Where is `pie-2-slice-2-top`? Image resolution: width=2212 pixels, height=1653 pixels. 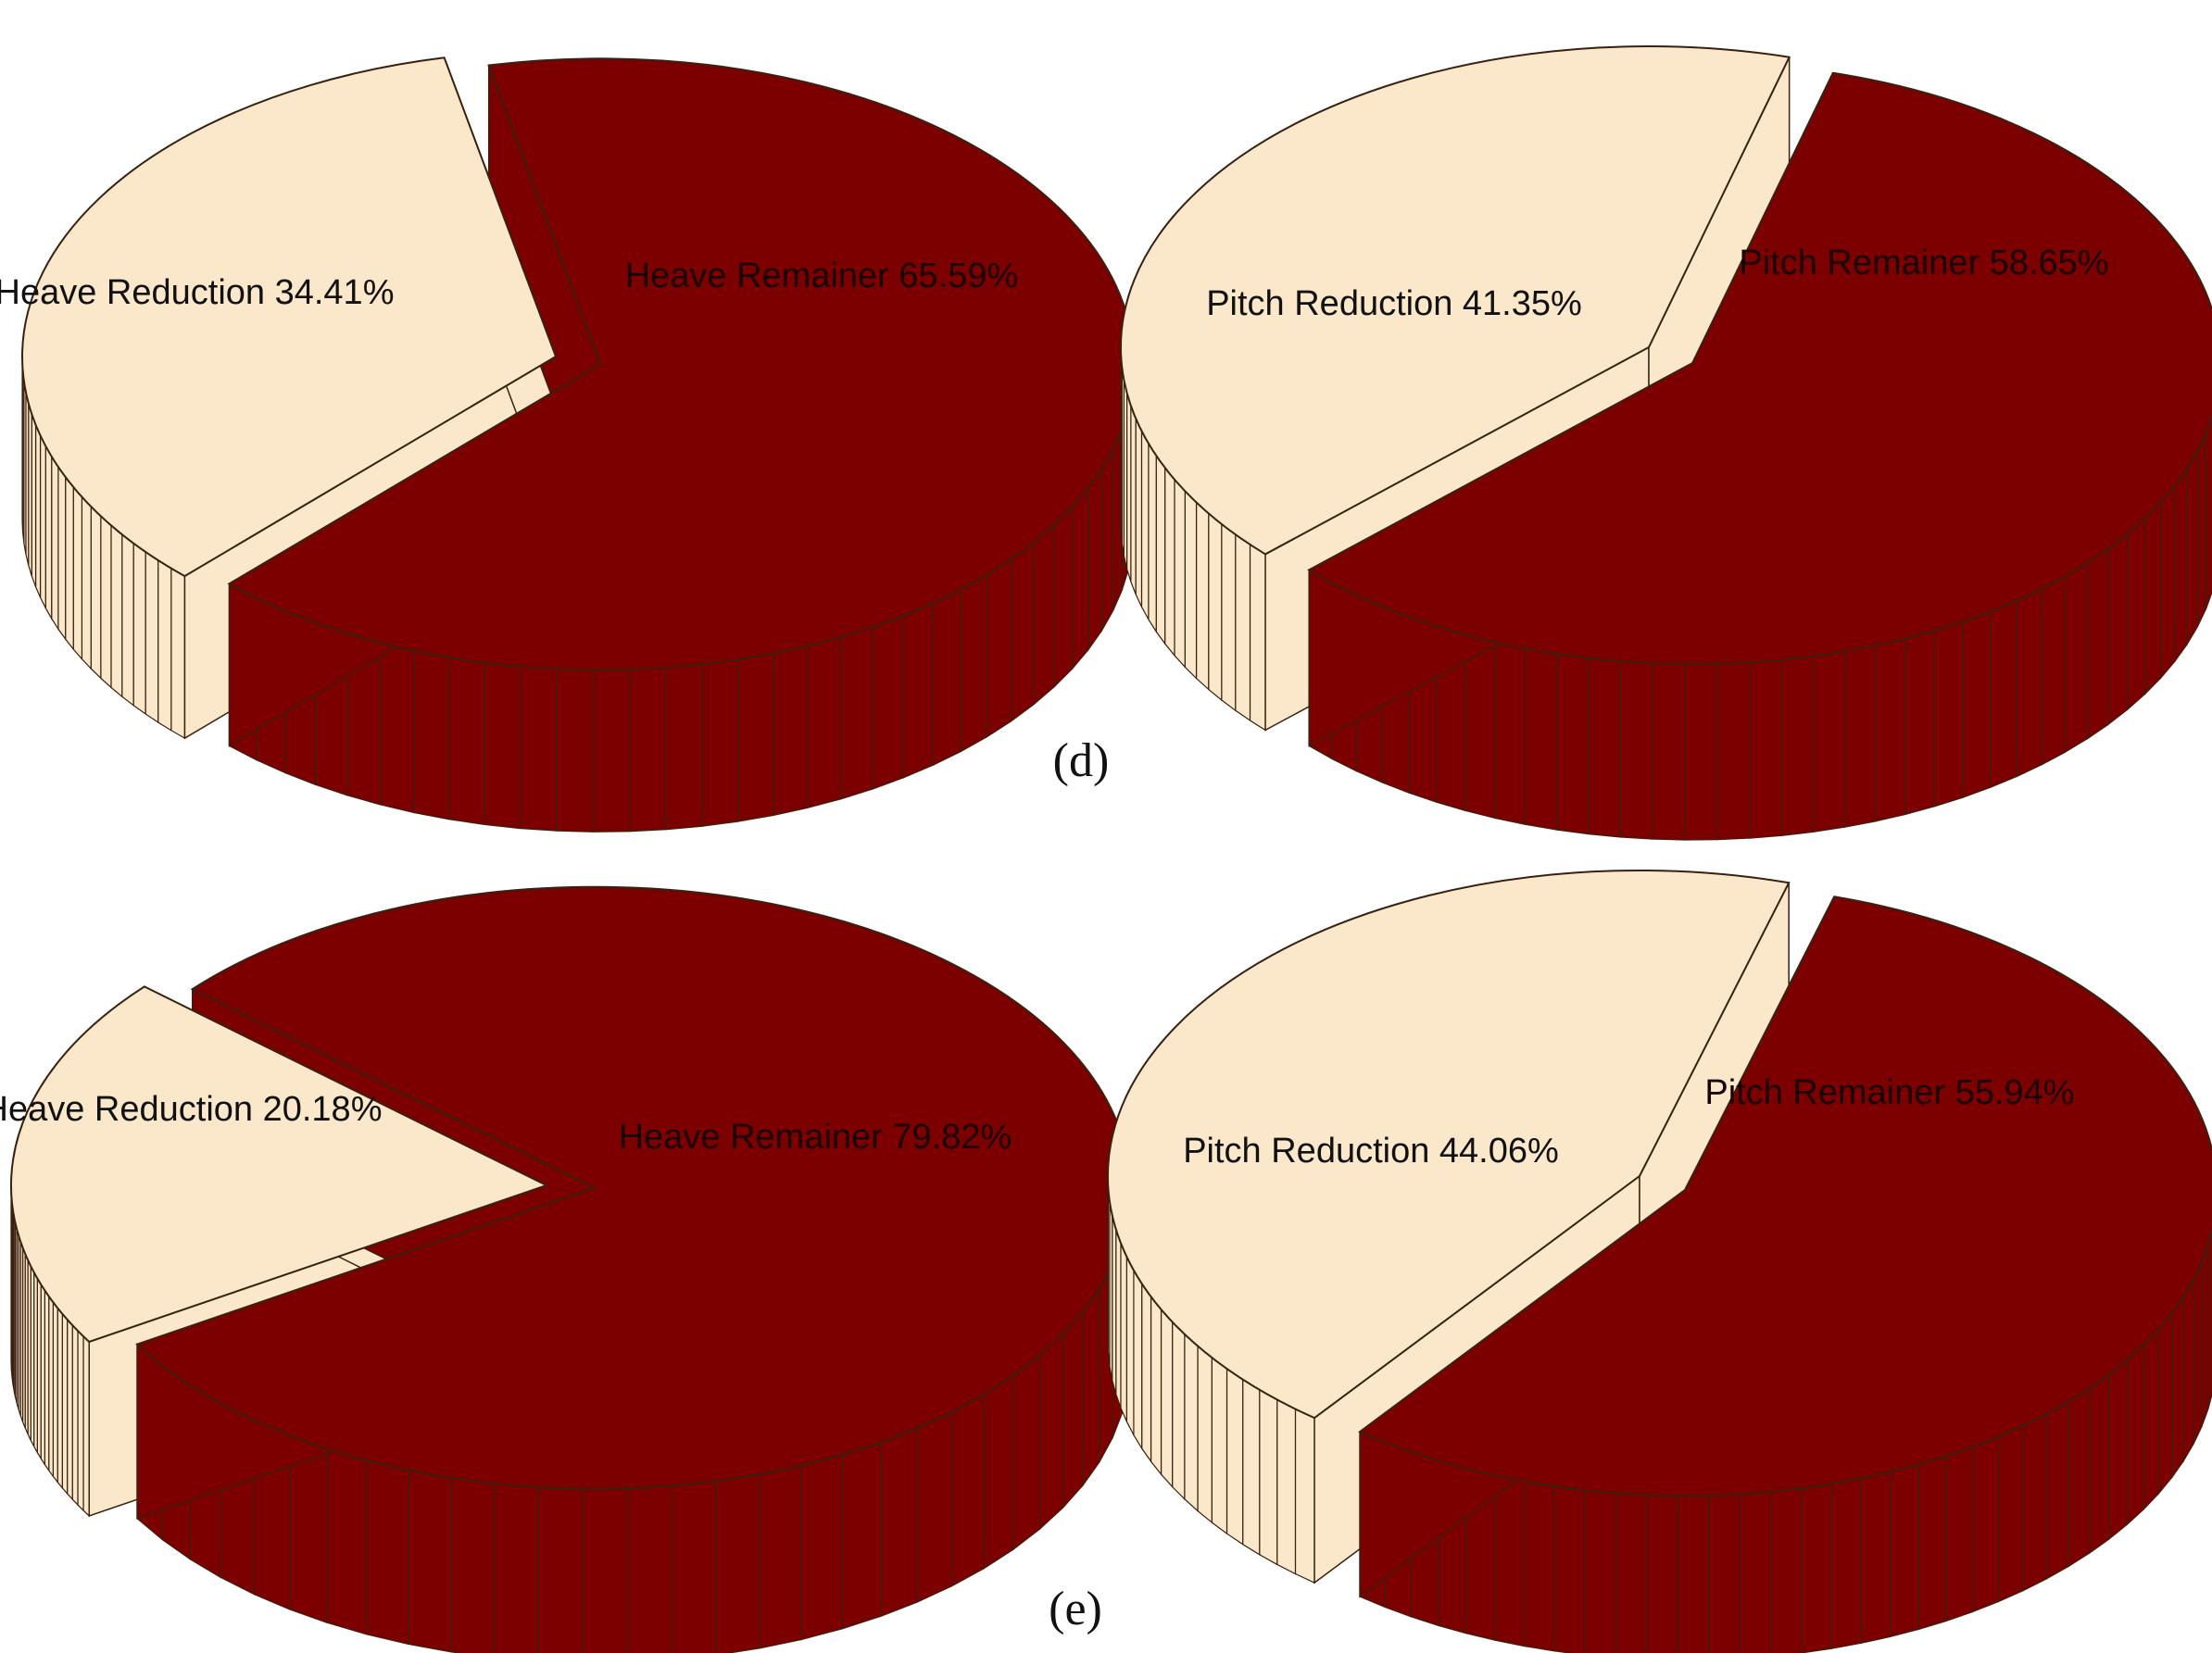
pie-2-slice-2-top is located at coordinates (1759, 368).